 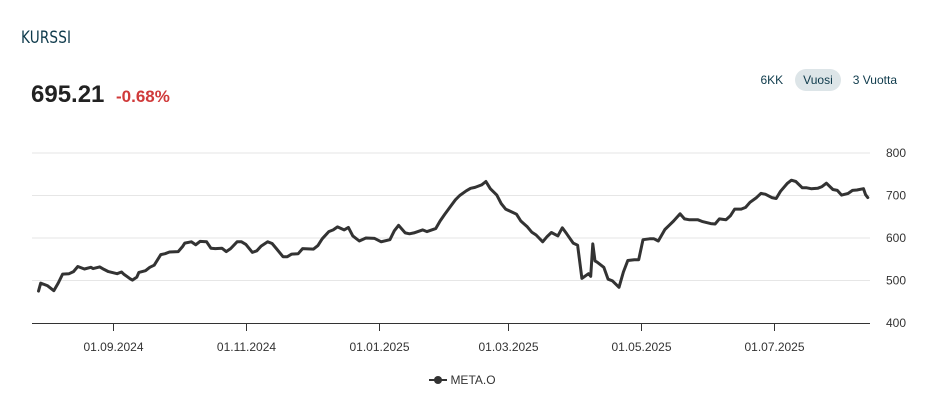 What do you see at coordinates (896, 196) in the screenshot?
I see `y-tick-label: 700` at bounding box center [896, 196].